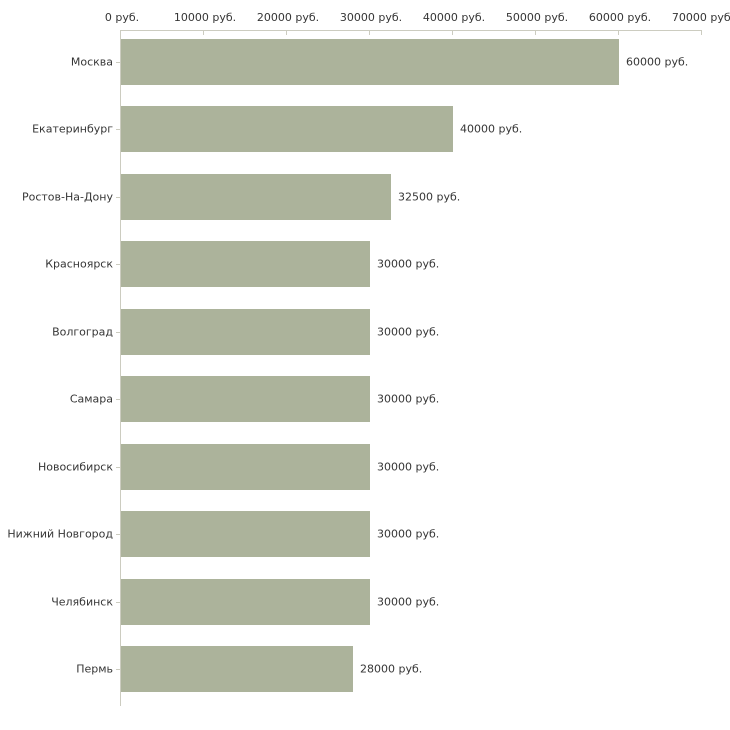 The height and width of the screenshot is (730, 730). Describe the element at coordinates (72, 129) in the screenshot. I see `category-label: Екатеринбург` at that location.